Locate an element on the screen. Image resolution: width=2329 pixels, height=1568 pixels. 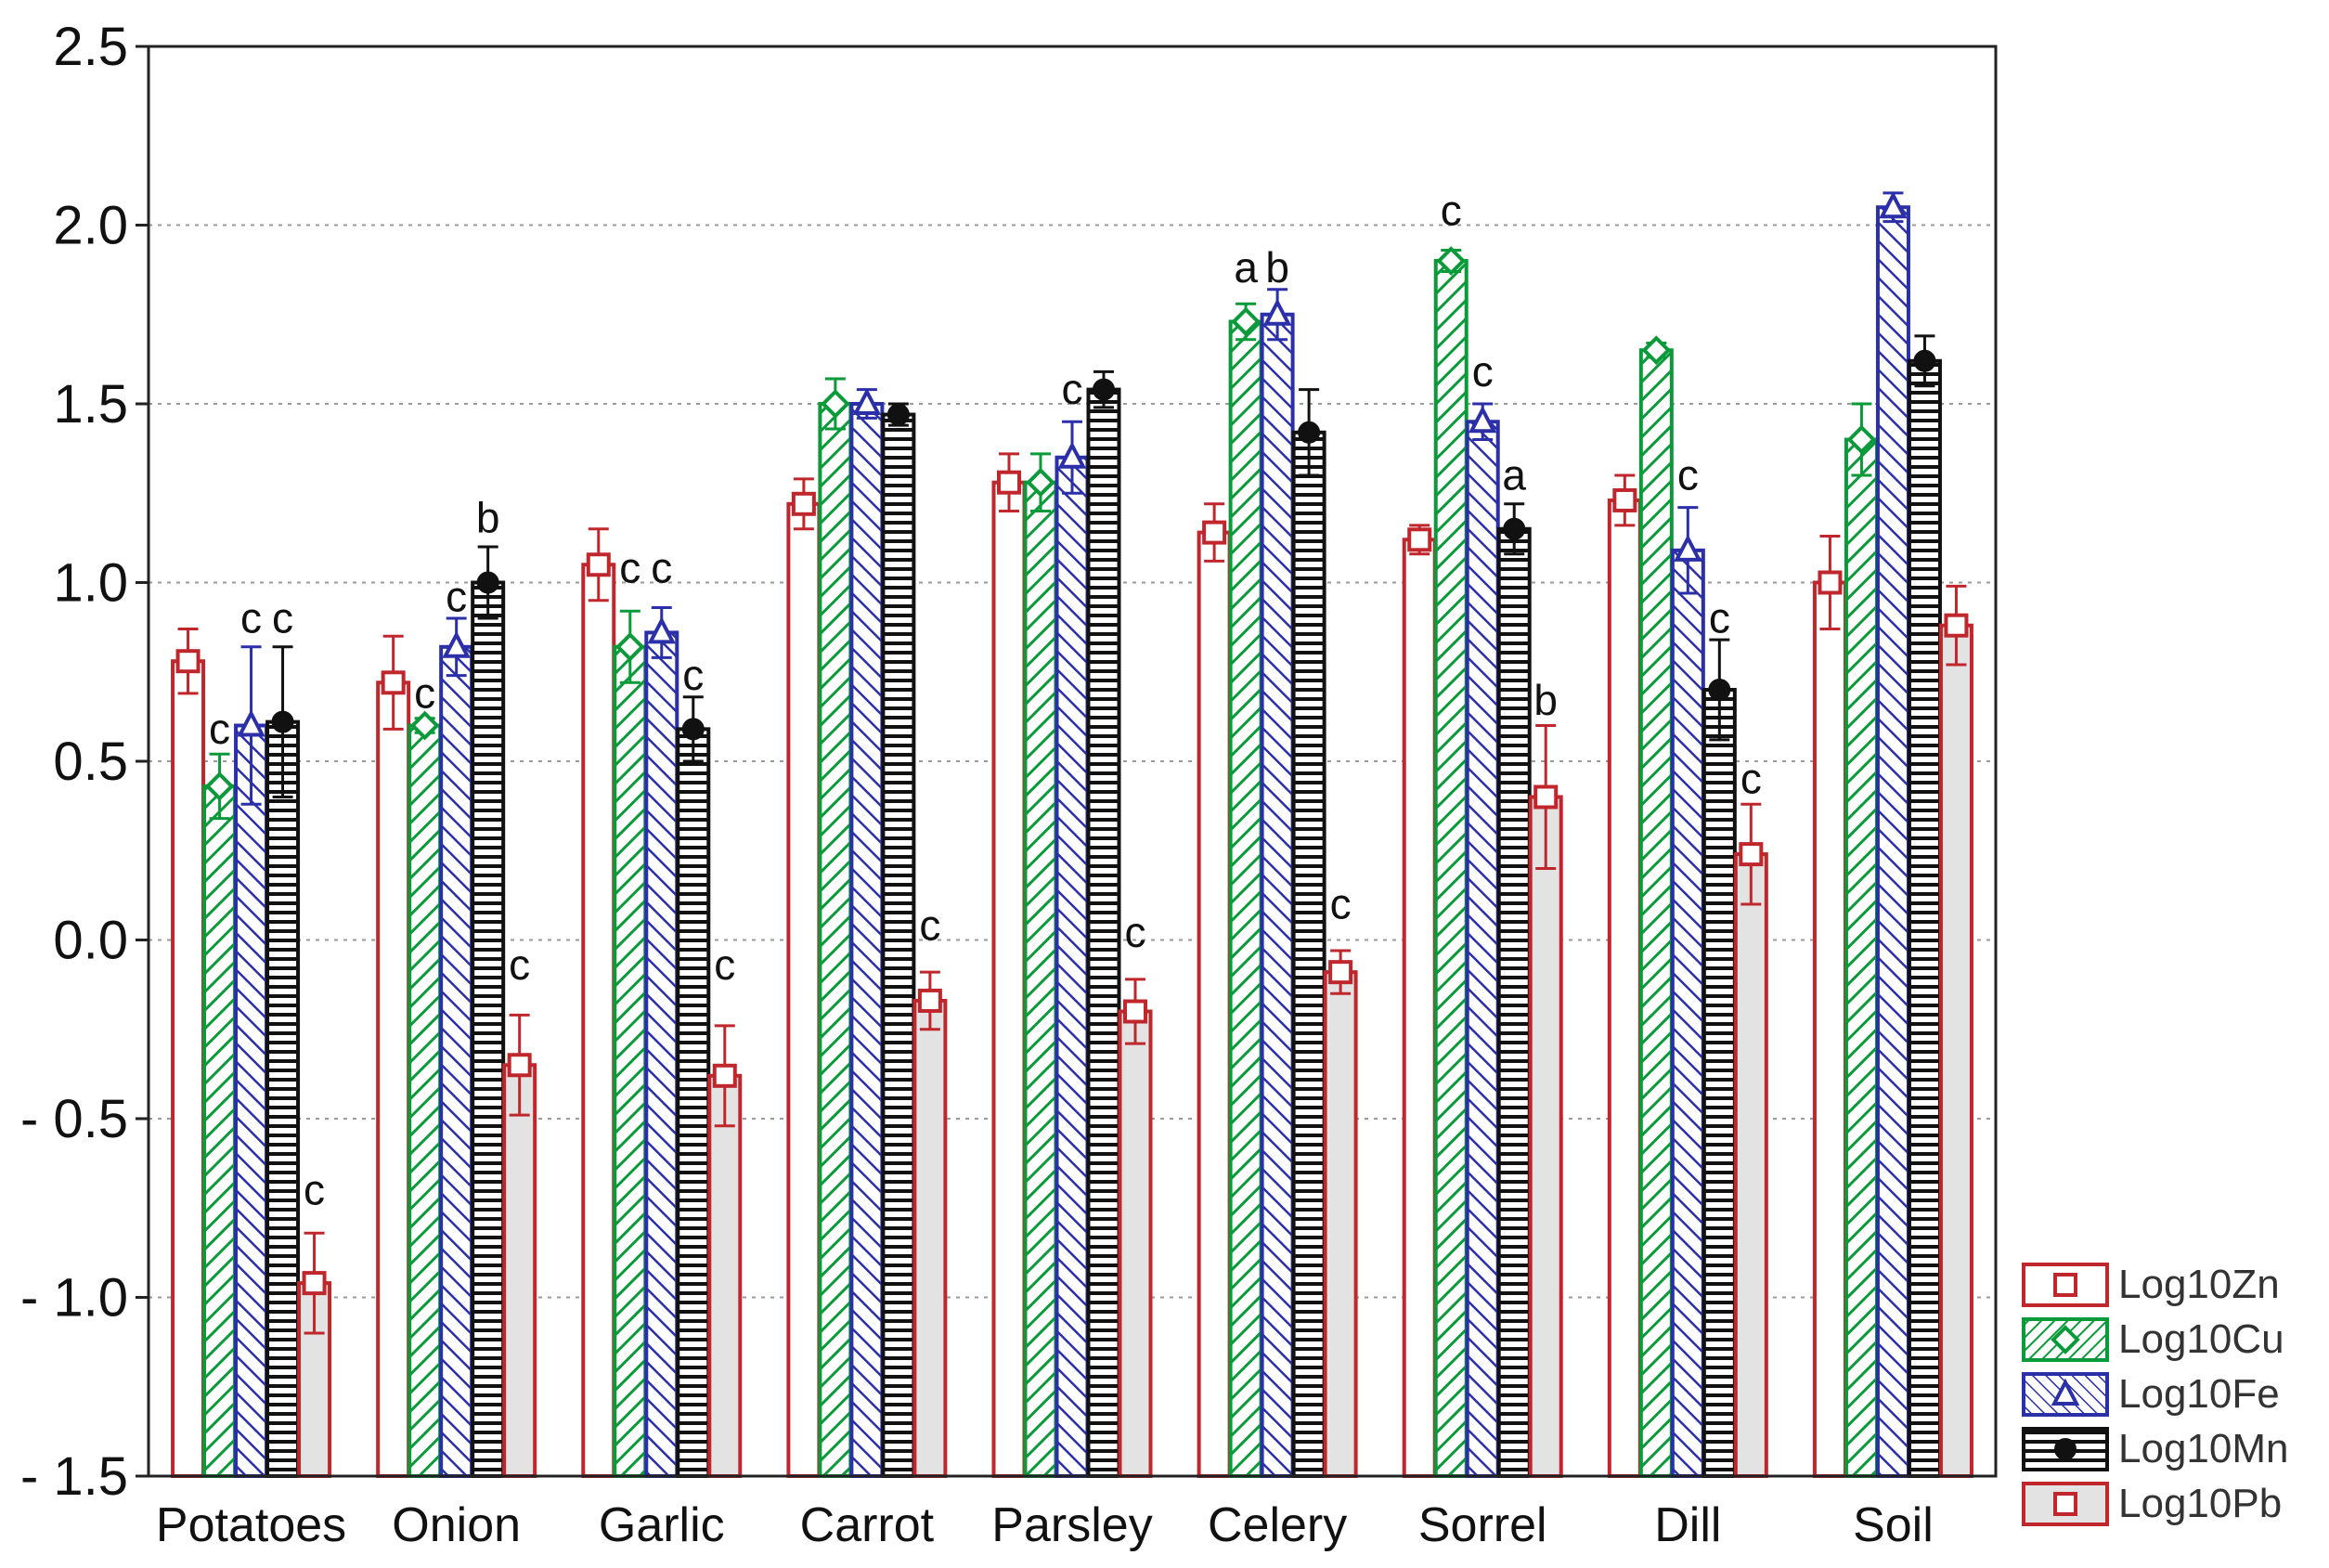
bar-log10fe-carrot is located at coordinates (867, 940).